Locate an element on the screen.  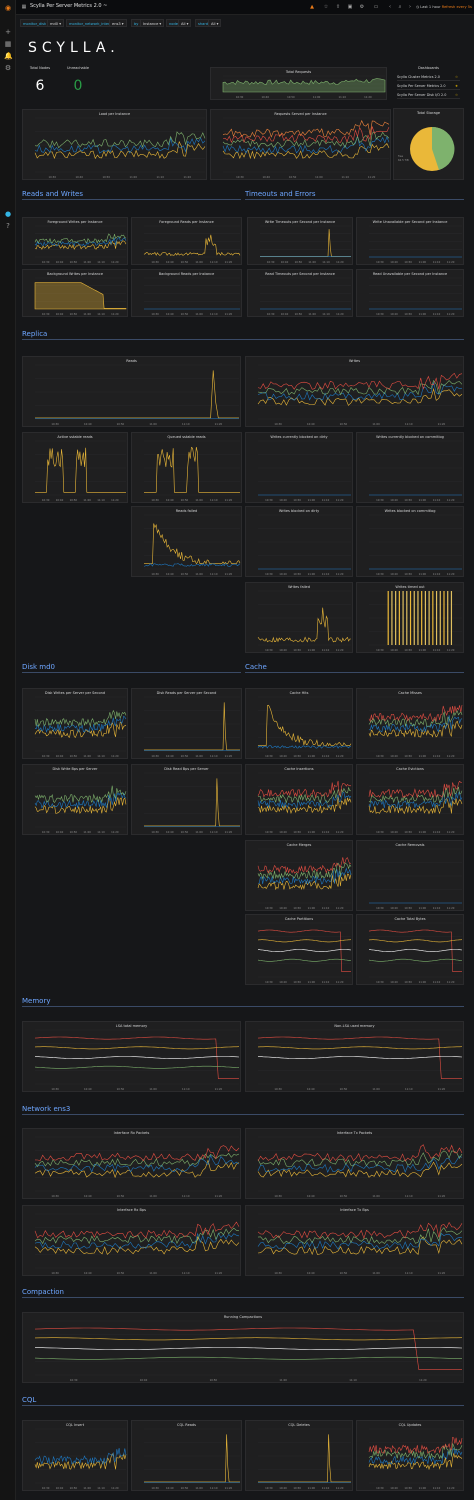
var-select-monitor-network: ens3 ▾ is located at coordinates (118, 23).